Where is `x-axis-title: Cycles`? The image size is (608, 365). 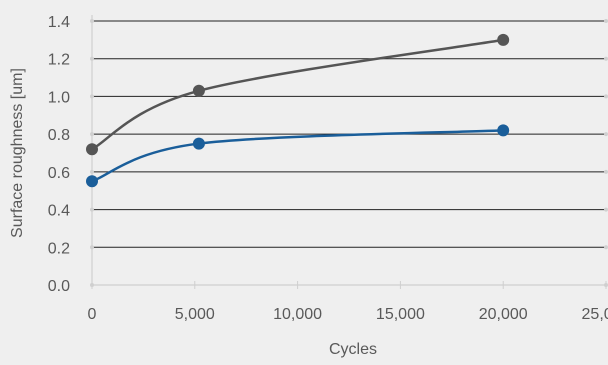
x-axis-title: Cycles is located at coordinates (353, 349).